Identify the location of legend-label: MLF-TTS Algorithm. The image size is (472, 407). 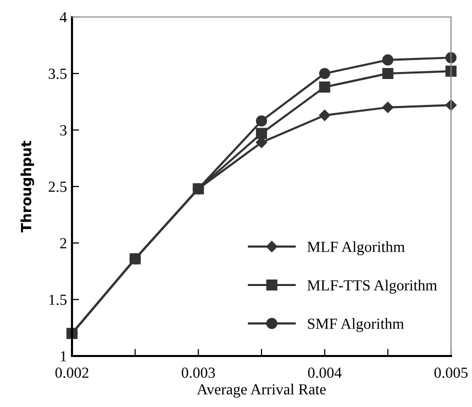
(372, 287).